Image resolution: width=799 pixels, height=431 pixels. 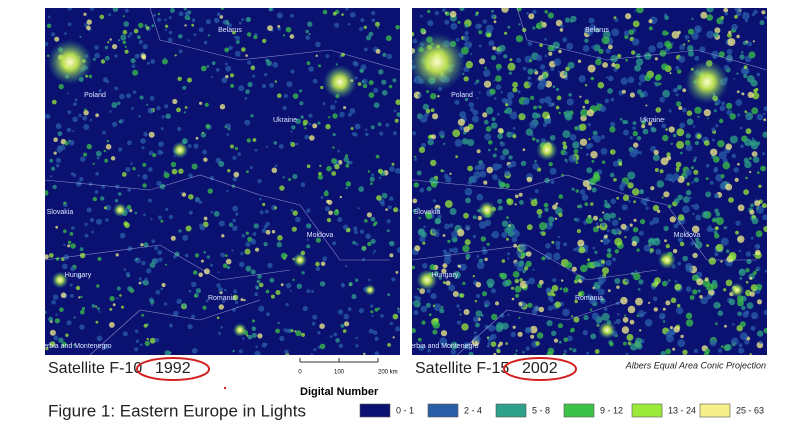 What do you see at coordinates (439, 62) in the screenshot?
I see `city-glow` at bounding box center [439, 62].